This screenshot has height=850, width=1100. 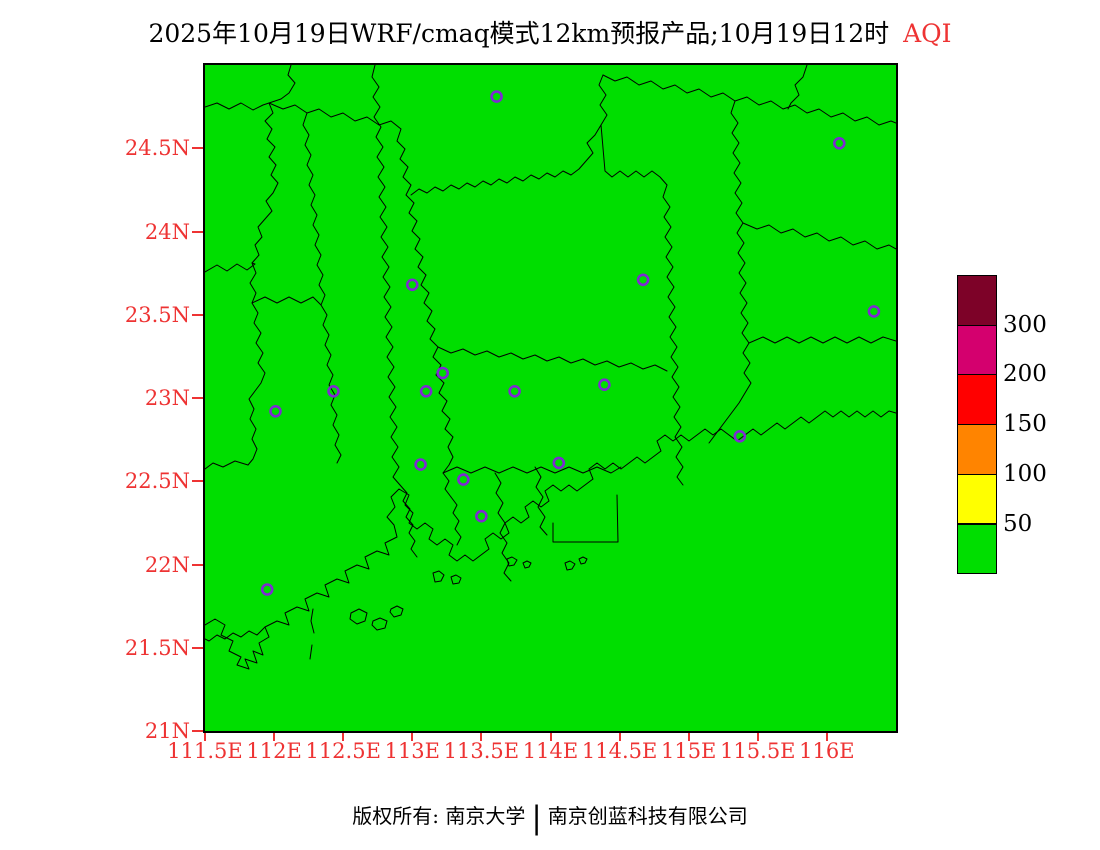 I want to click on lat-tick-label: 23.5N, so click(x=157, y=314).